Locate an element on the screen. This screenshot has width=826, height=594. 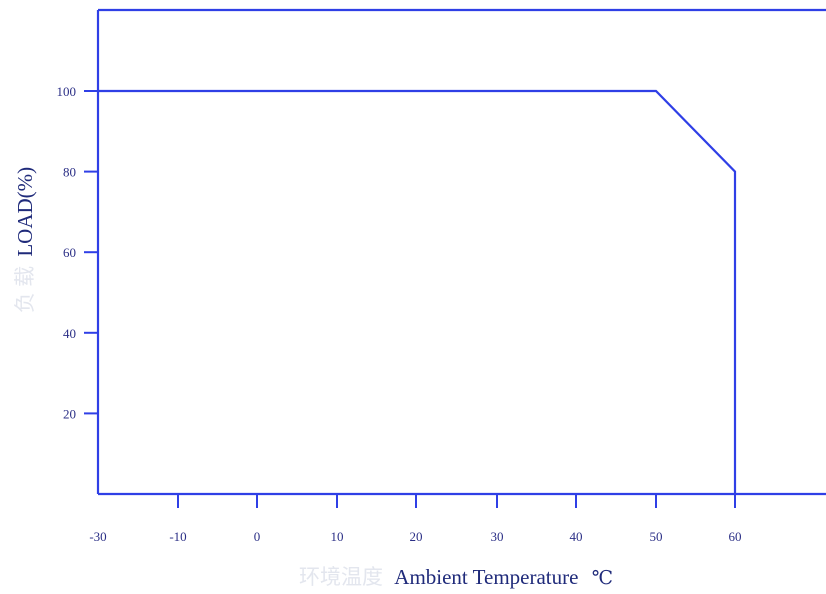
y-tick-label: 80 is located at coordinates (69, 172).